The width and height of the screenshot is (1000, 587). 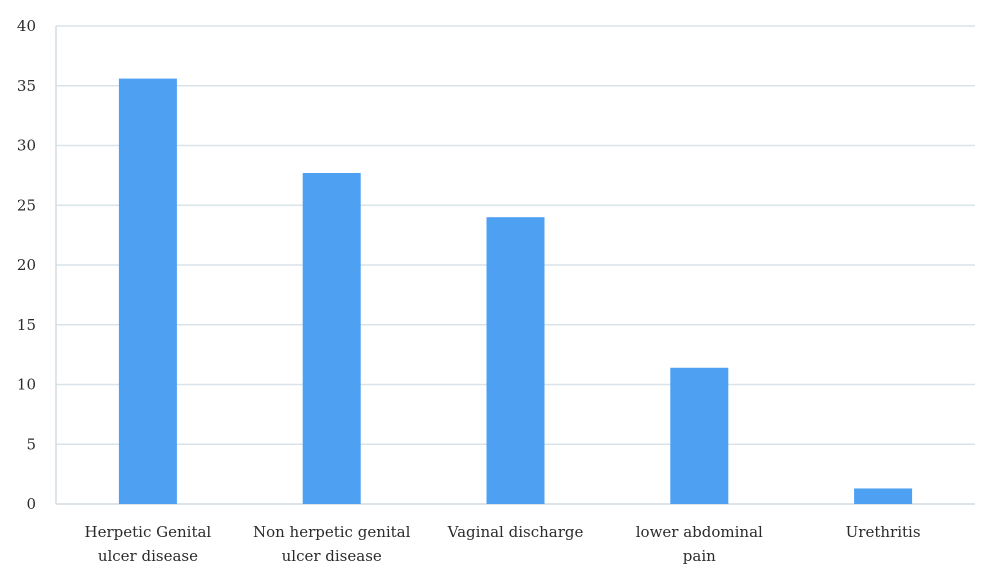 What do you see at coordinates (148, 544) in the screenshot?
I see `x-tick-label: Herpetic Genital ulcer disease` at bounding box center [148, 544].